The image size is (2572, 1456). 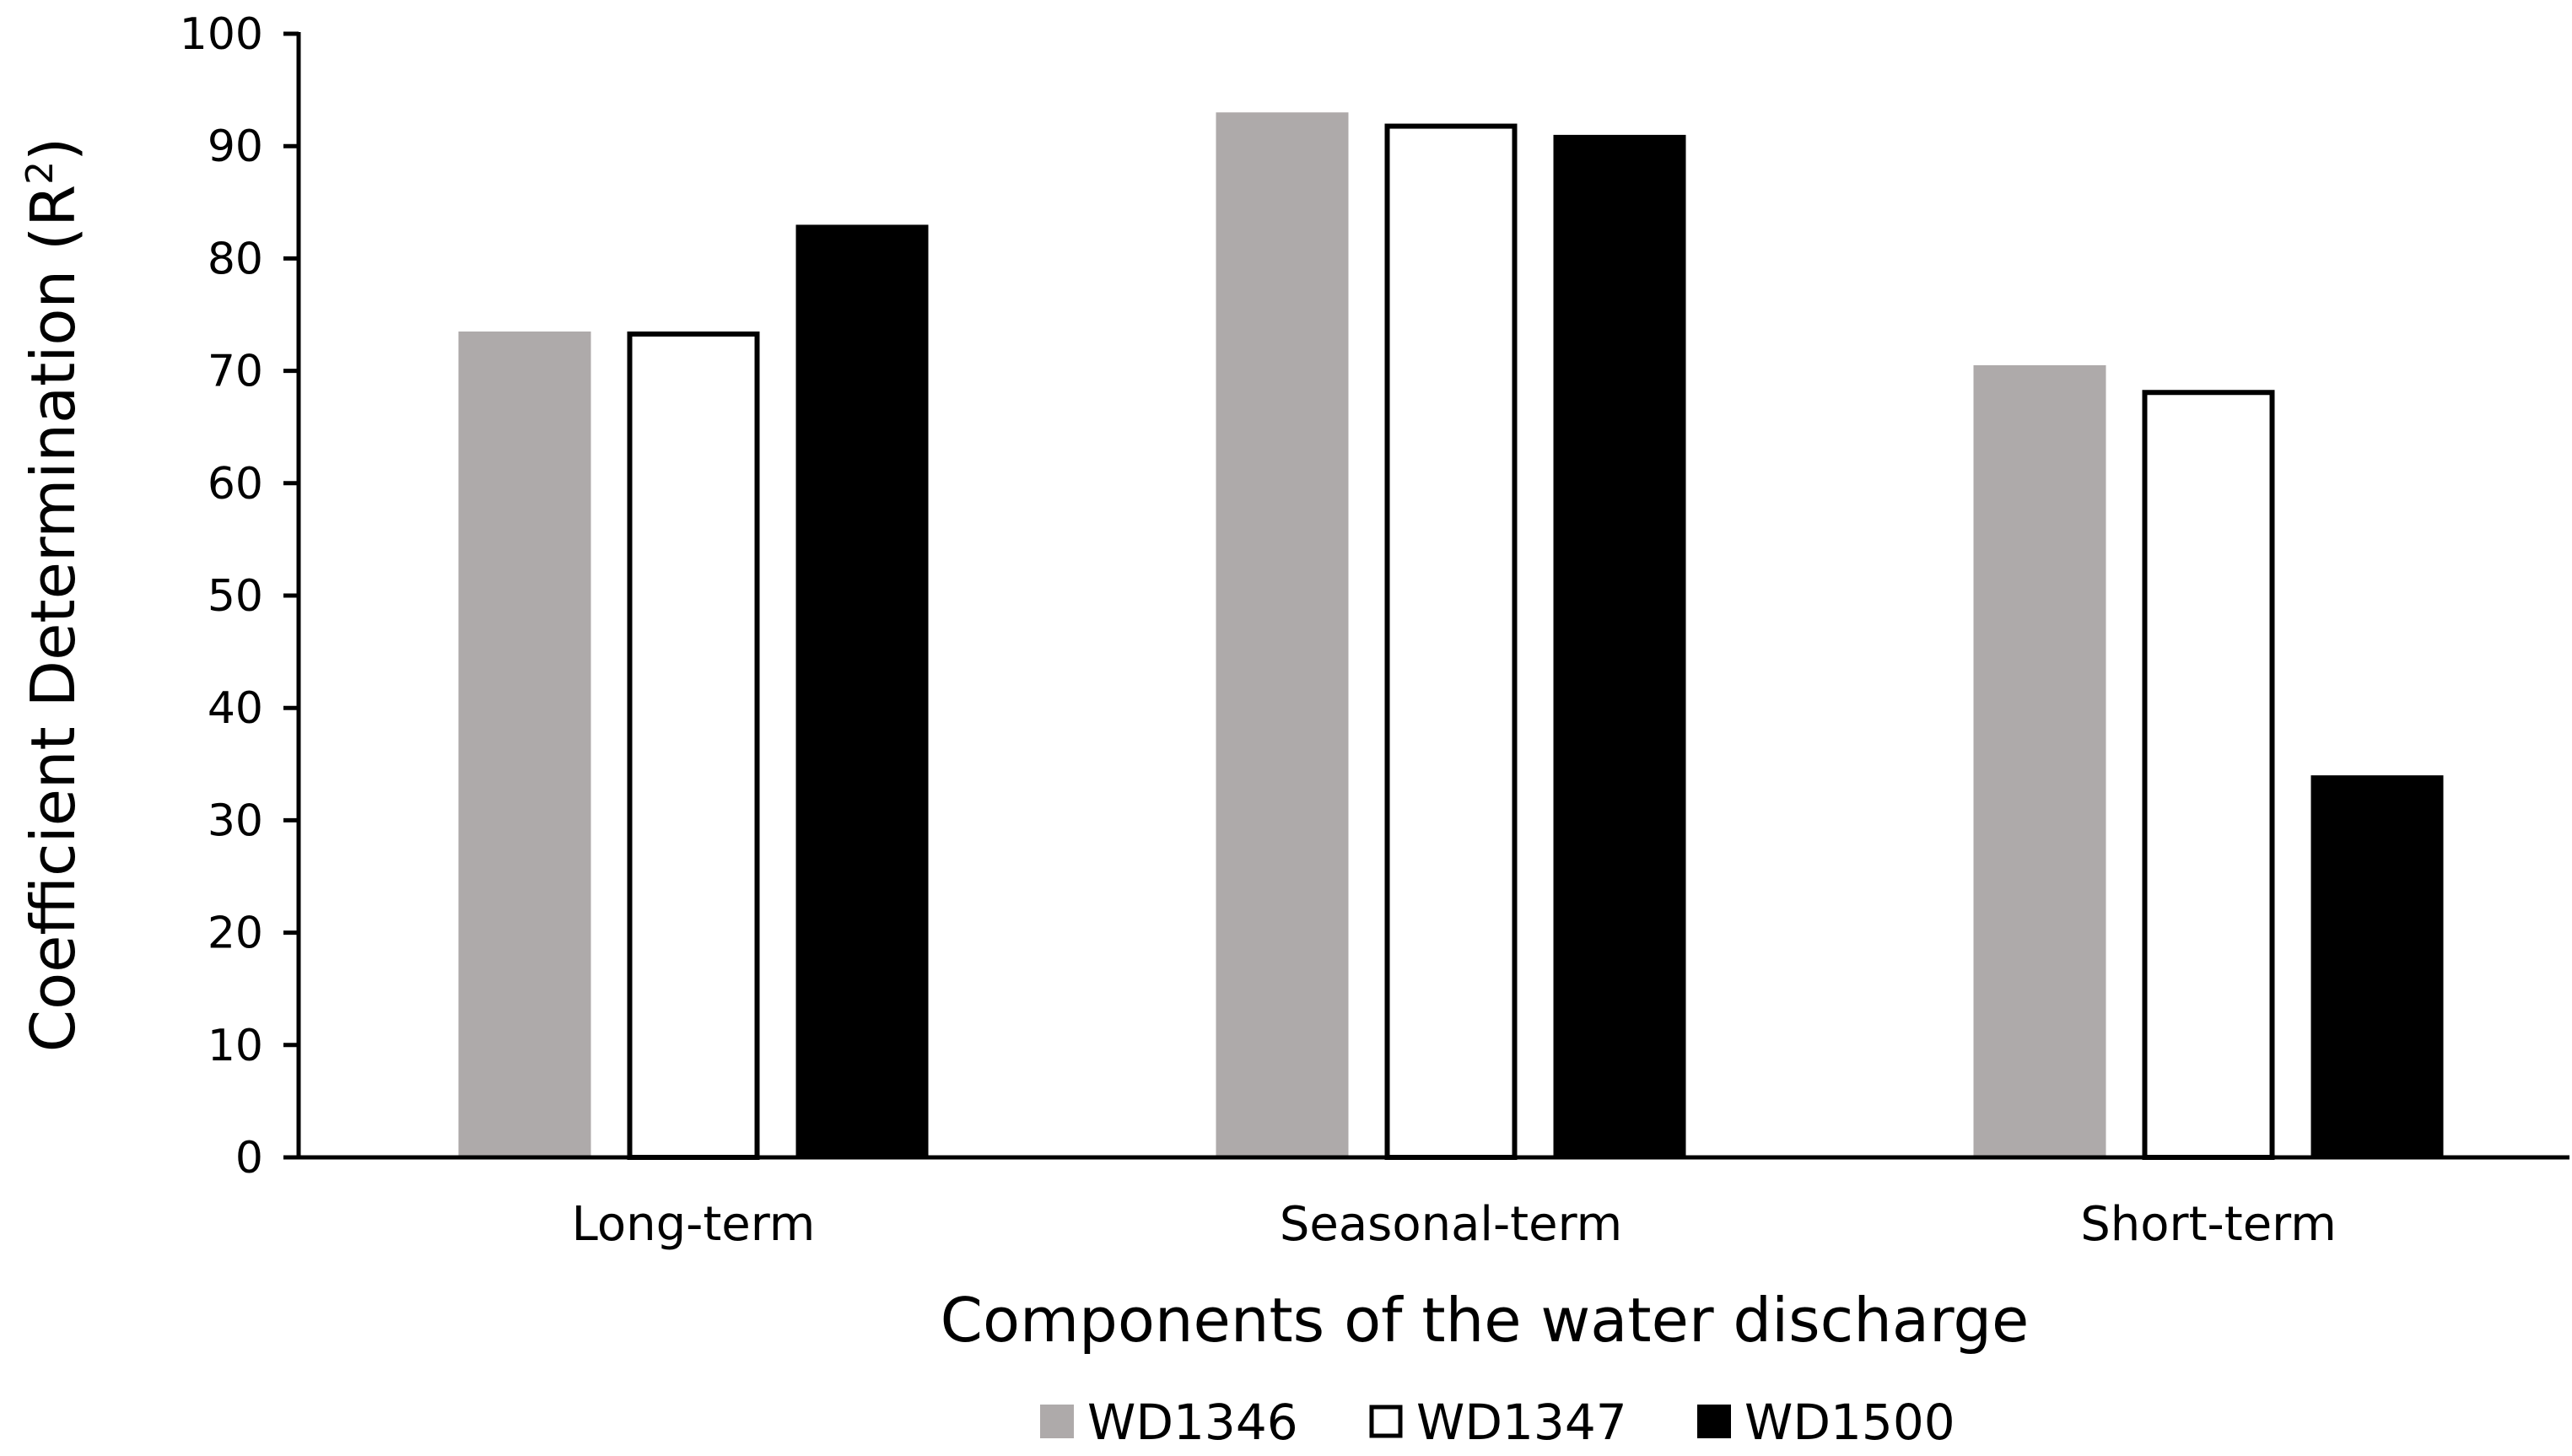 I want to click on y-tick-label: 90, so click(x=235, y=146).